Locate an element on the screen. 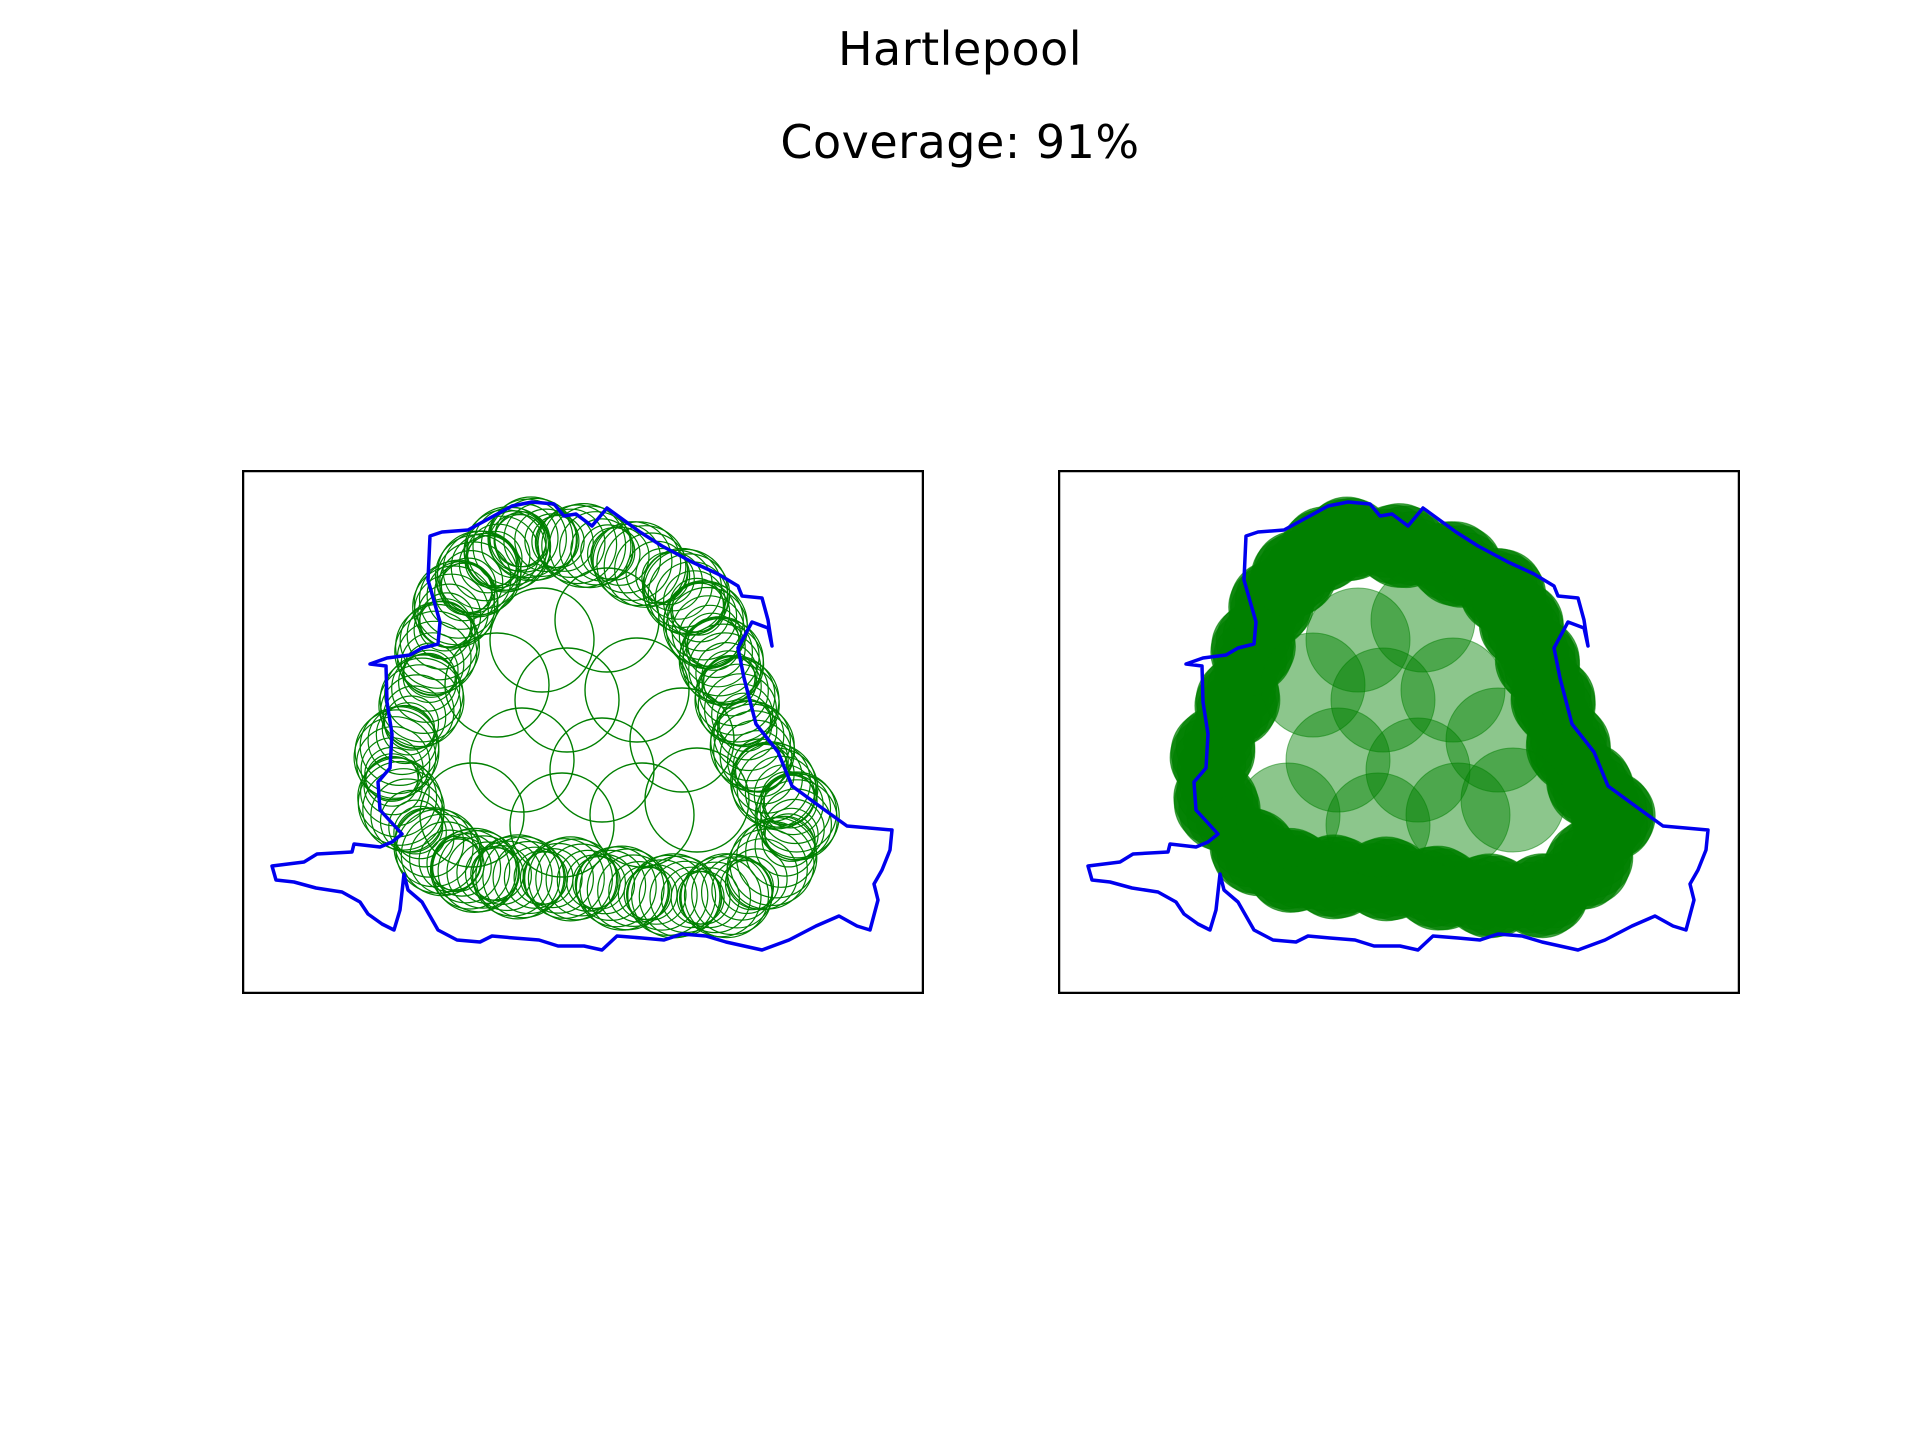  left-panel-frame is located at coordinates (583, 732).